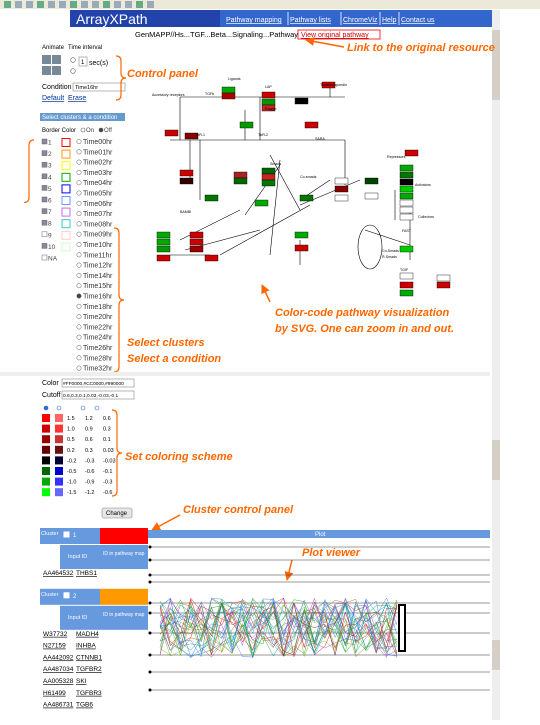 The height and width of the screenshot is (725, 540). What do you see at coordinates (83, 61) in the screenshot?
I see `interval-input` at bounding box center [83, 61].